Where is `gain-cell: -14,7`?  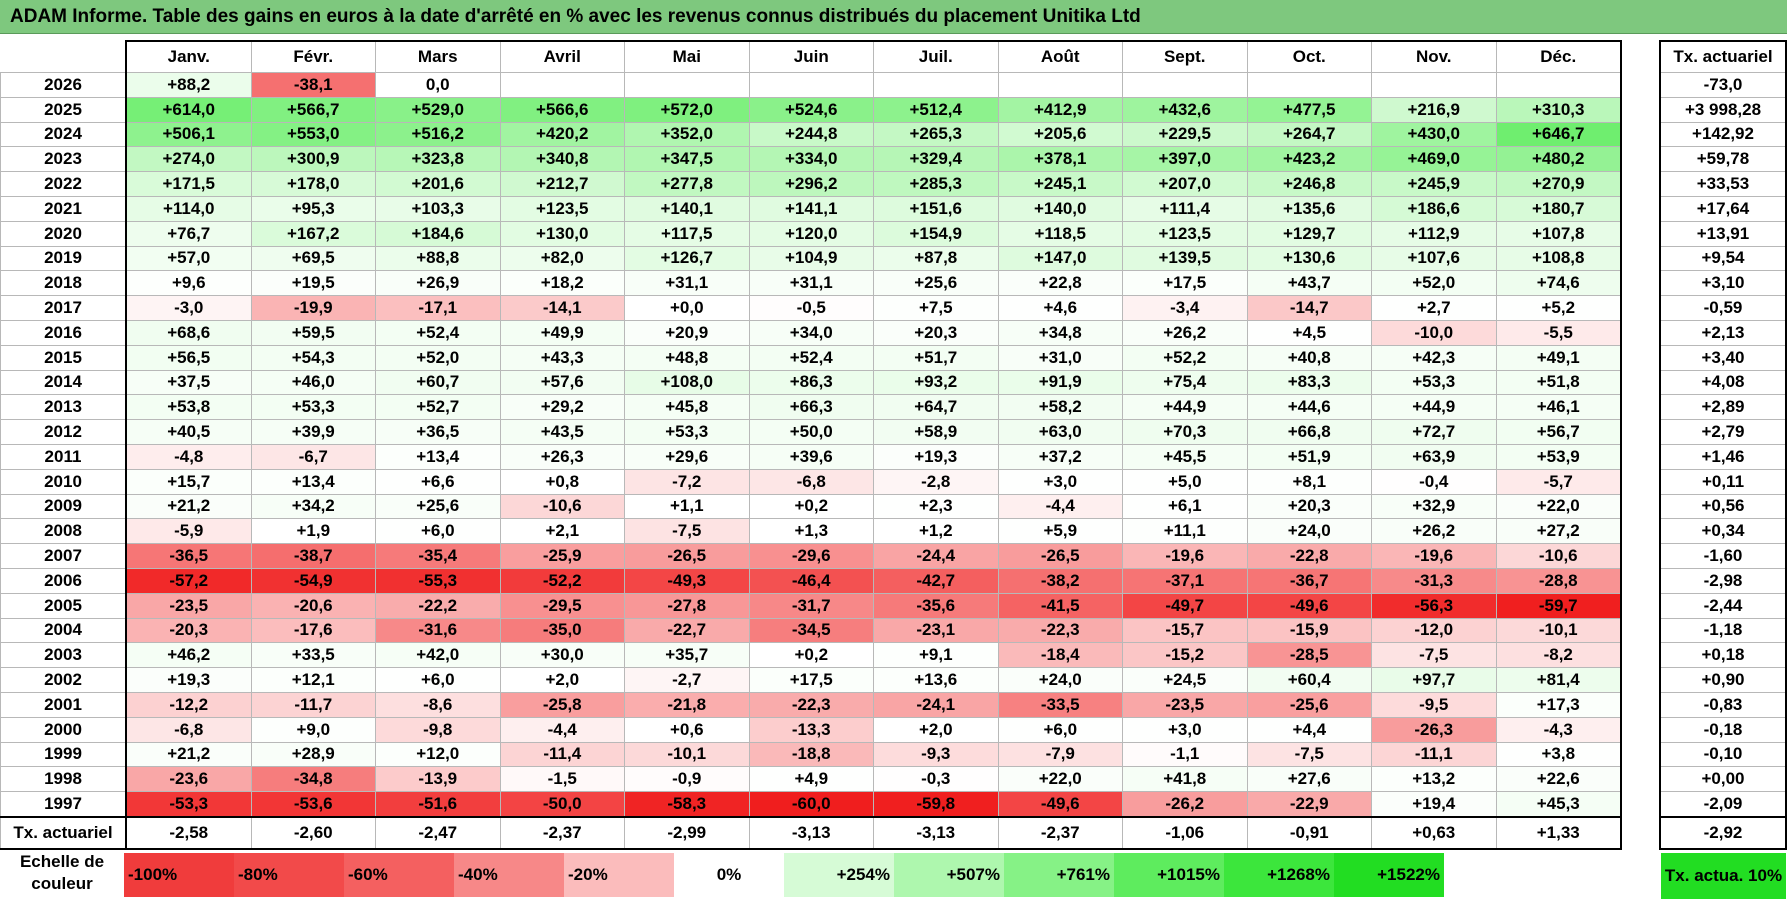 gain-cell: -14,7 is located at coordinates (1309, 308).